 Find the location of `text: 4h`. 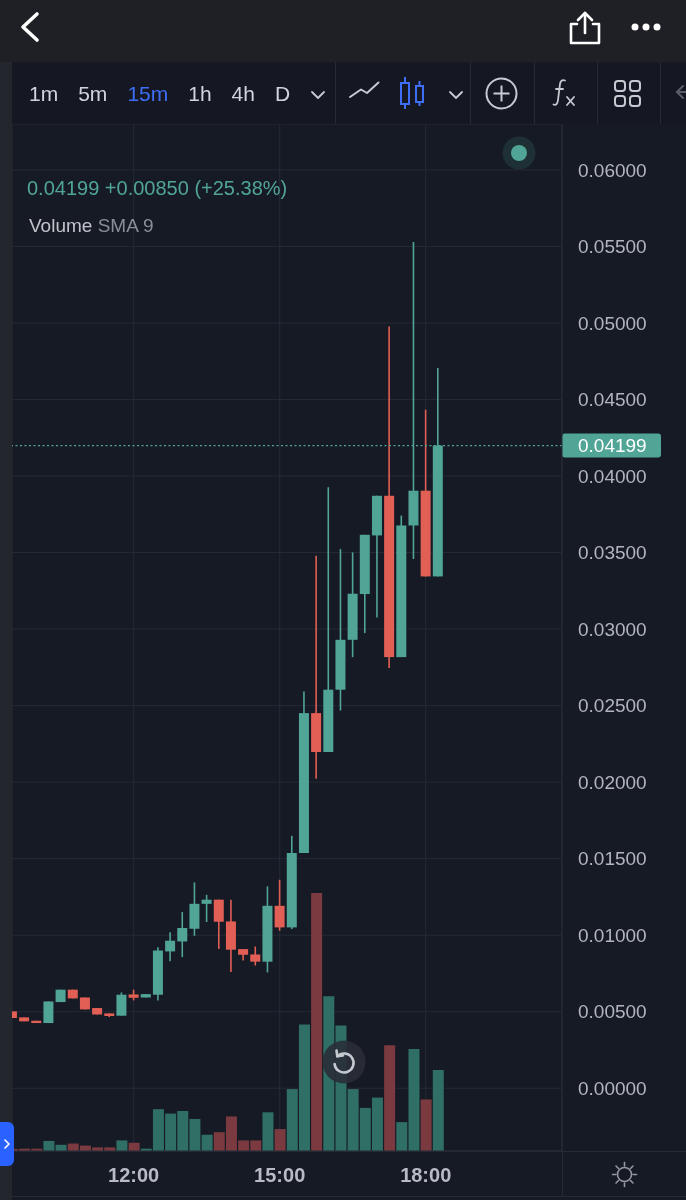

text: 4h is located at coordinates (243, 93).